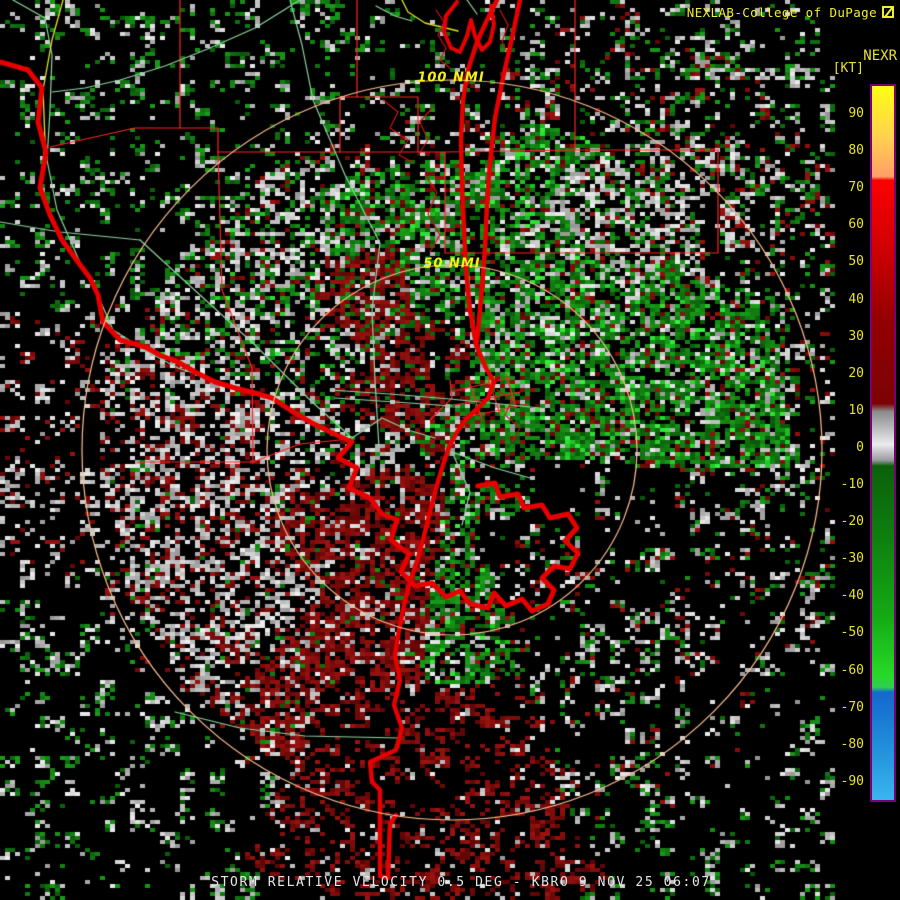 The image size is (900, 900). Describe the element at coordinates (883, 443) in the screenshot. I see `colorbar-gradient` at that location.